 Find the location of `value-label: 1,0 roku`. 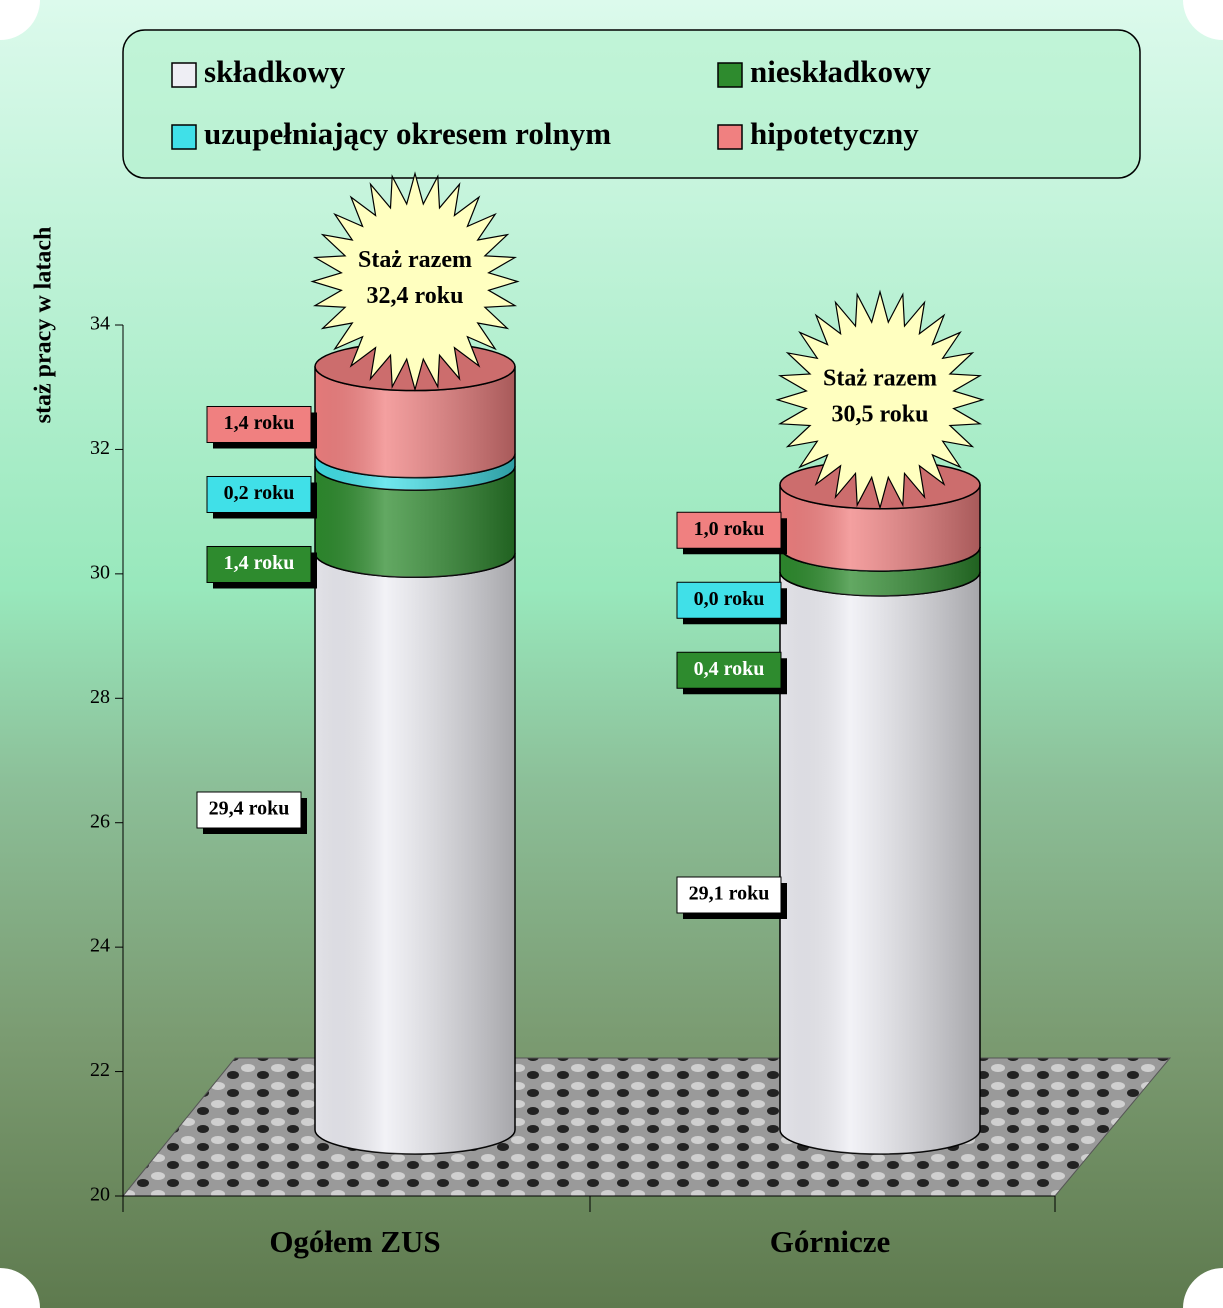

value-label: 1,0 roku is located at coordinates (729, 529).